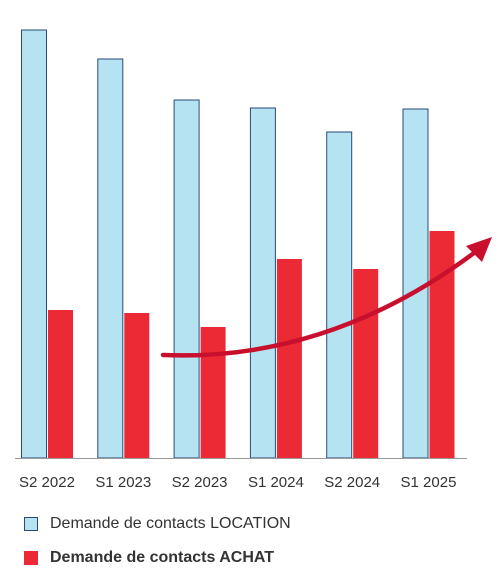  Describe the element at coordinates (276, 482) in the screenshot. I see `x-tick-label-3: S1 2024` at that location.